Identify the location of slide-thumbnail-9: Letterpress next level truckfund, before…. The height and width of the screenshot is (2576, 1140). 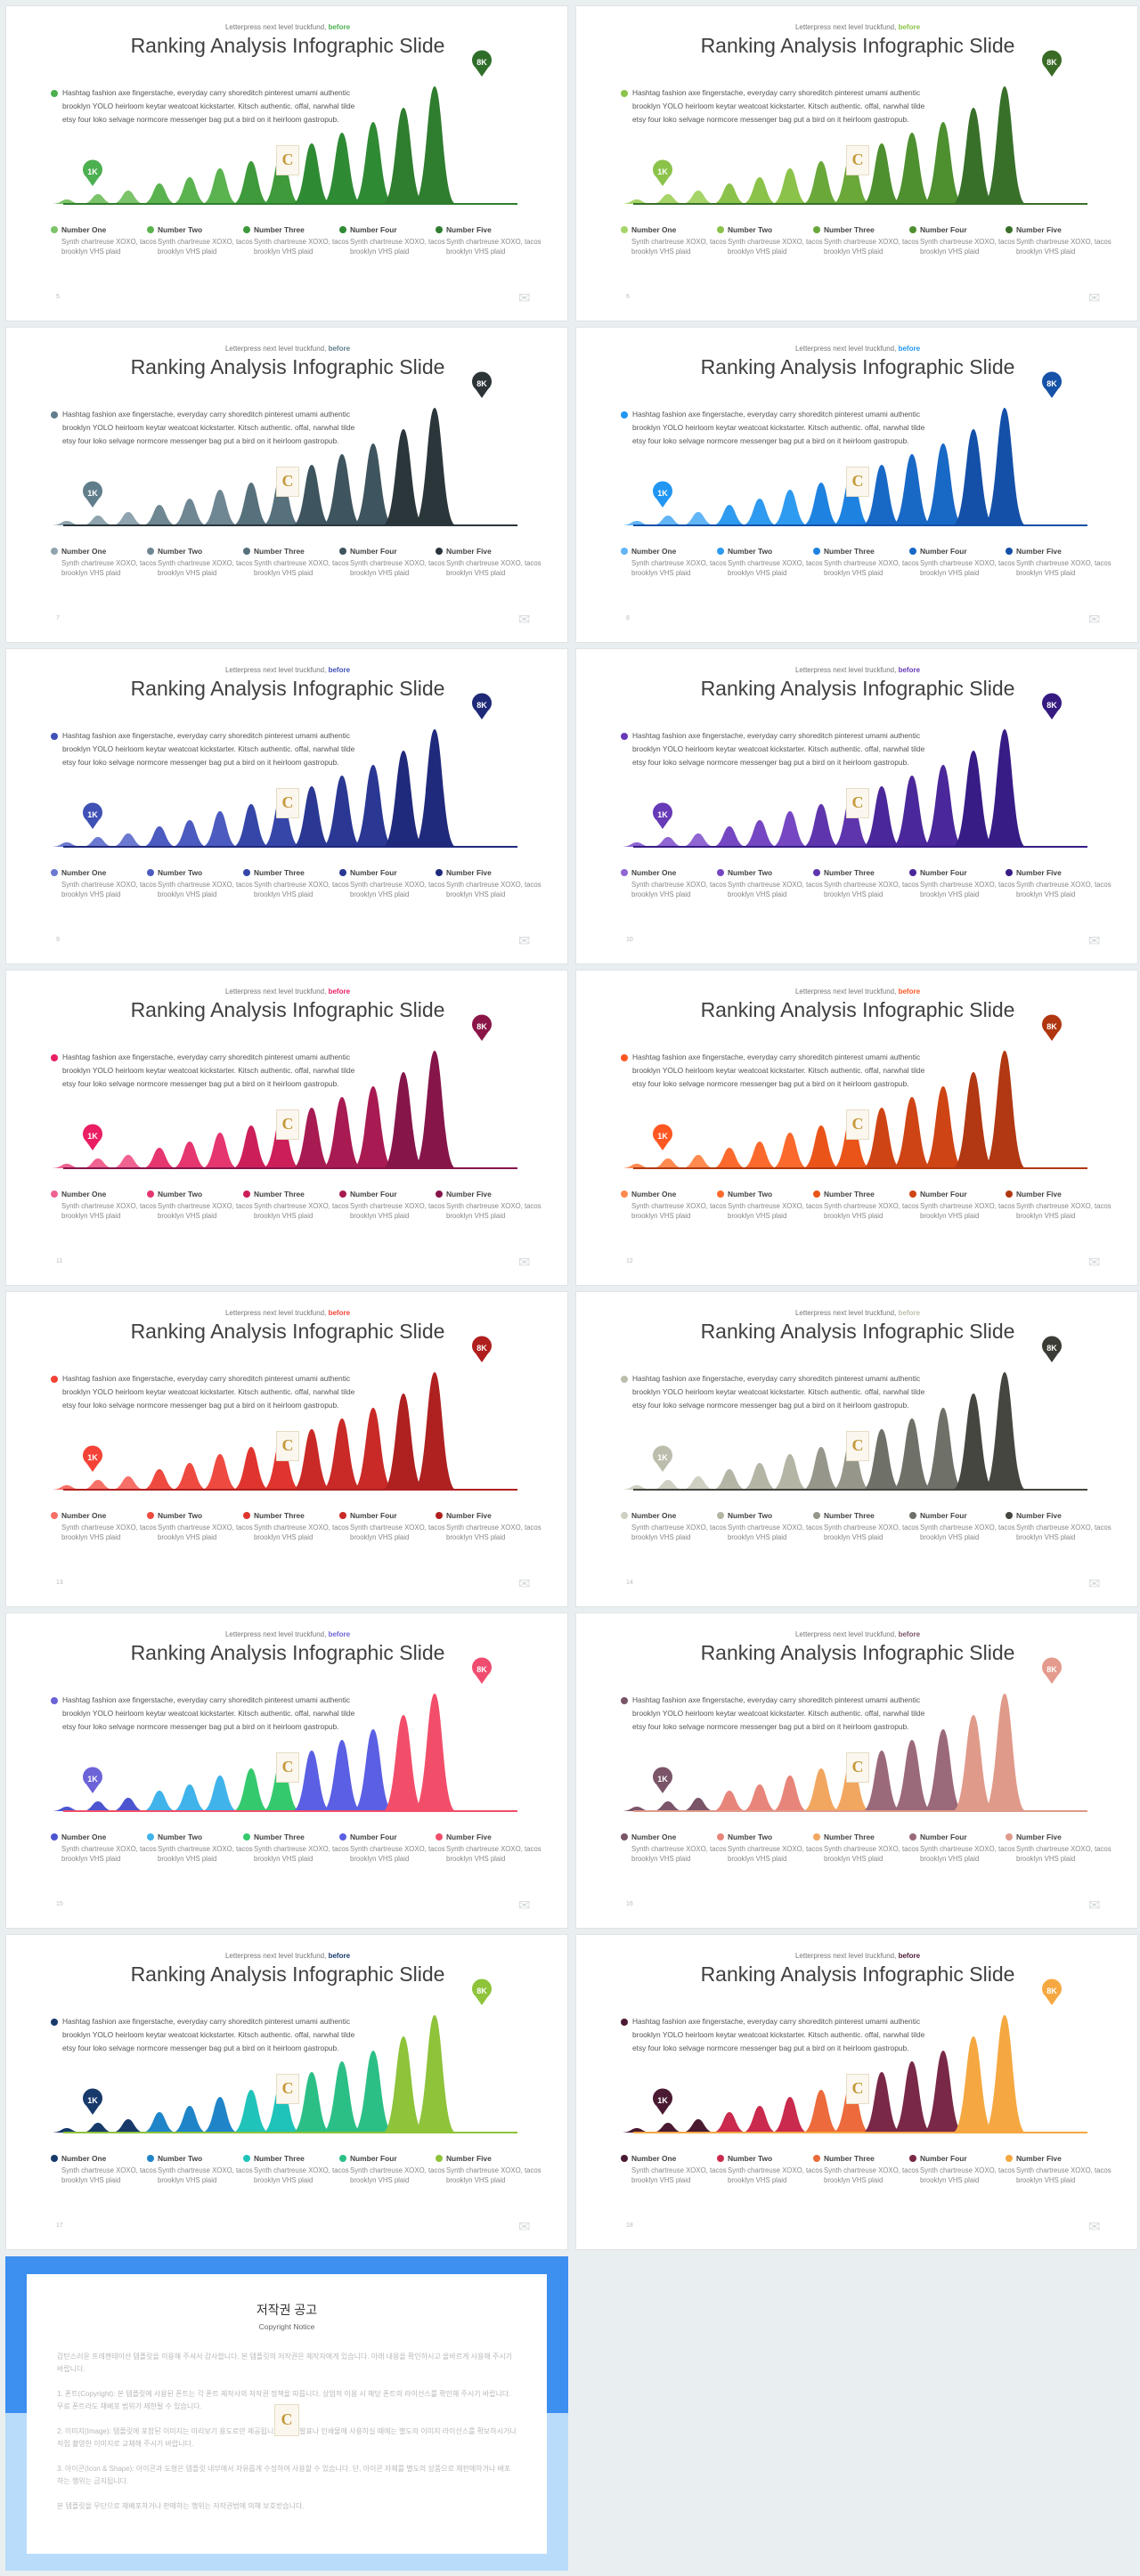
(286, 1449).